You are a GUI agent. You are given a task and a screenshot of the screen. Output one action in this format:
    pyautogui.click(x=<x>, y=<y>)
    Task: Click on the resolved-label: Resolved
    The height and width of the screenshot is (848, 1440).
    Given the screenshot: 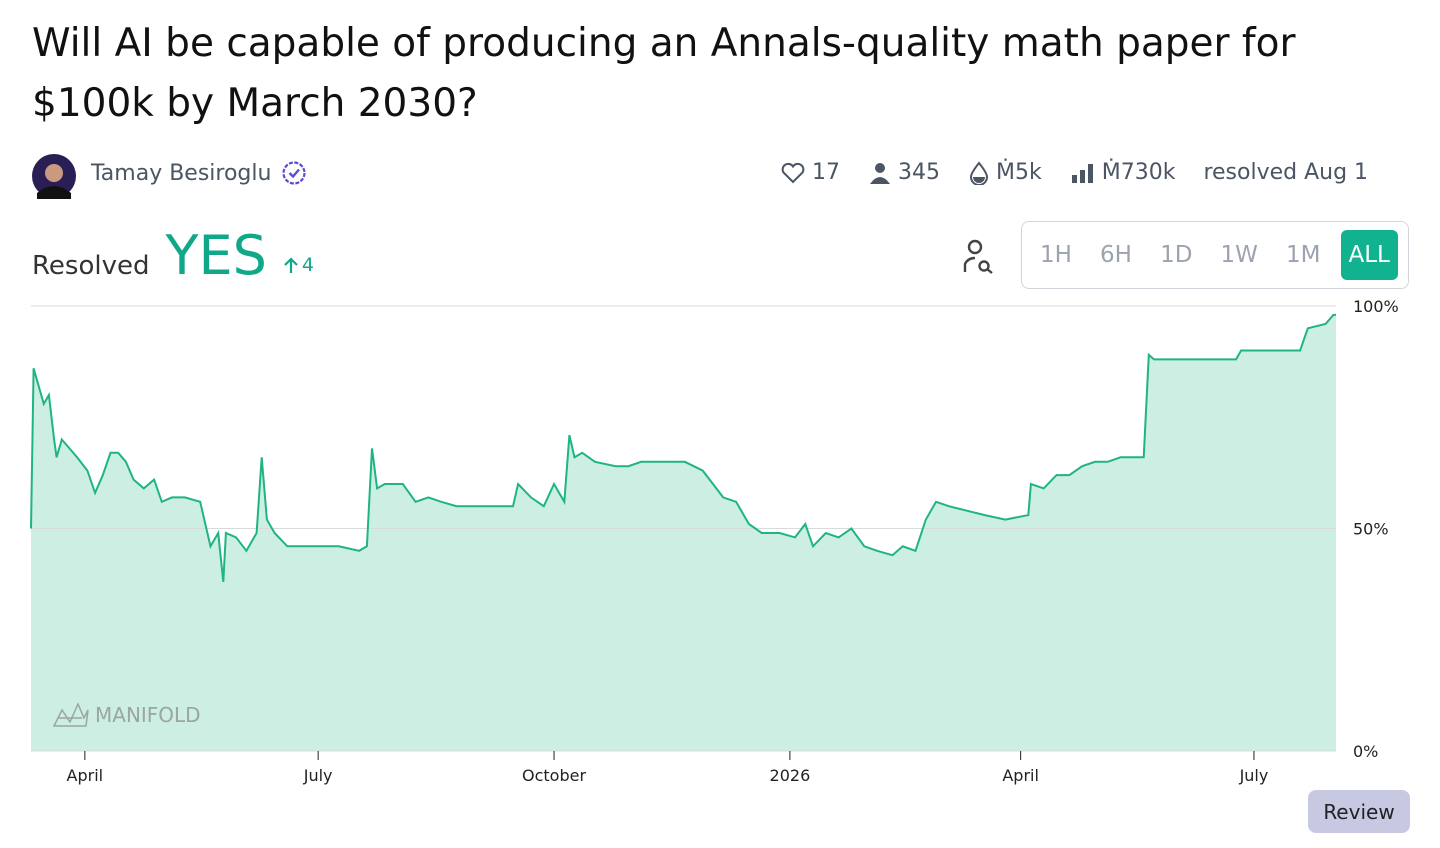 What is the action you would take?
    pyautogui.click(x=91, y=266)
    